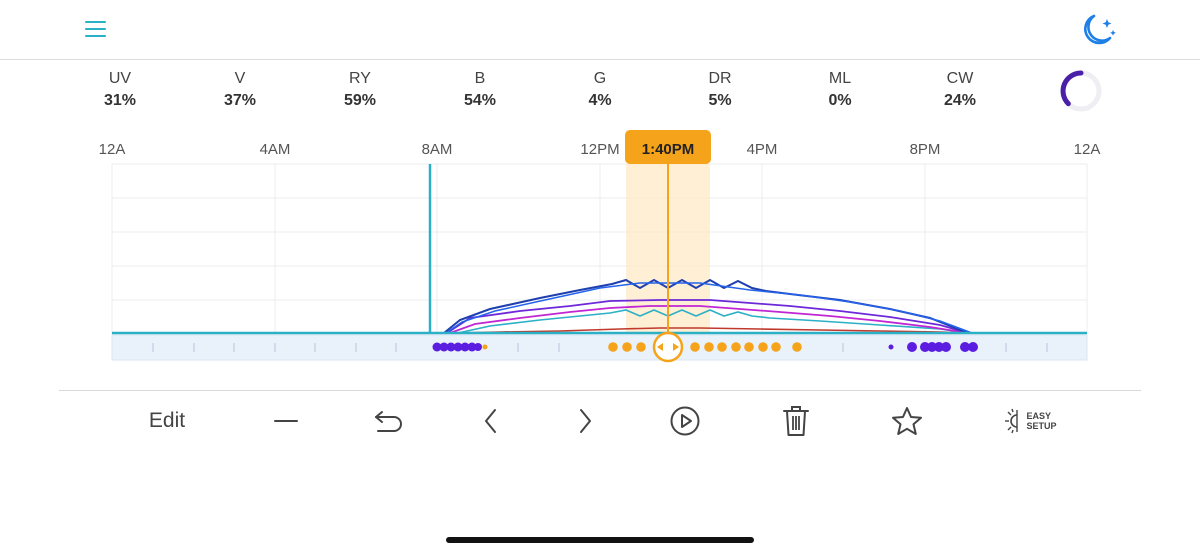 The image size is (1200, 555). I want to click on current-time-badge, so click(668, 147).